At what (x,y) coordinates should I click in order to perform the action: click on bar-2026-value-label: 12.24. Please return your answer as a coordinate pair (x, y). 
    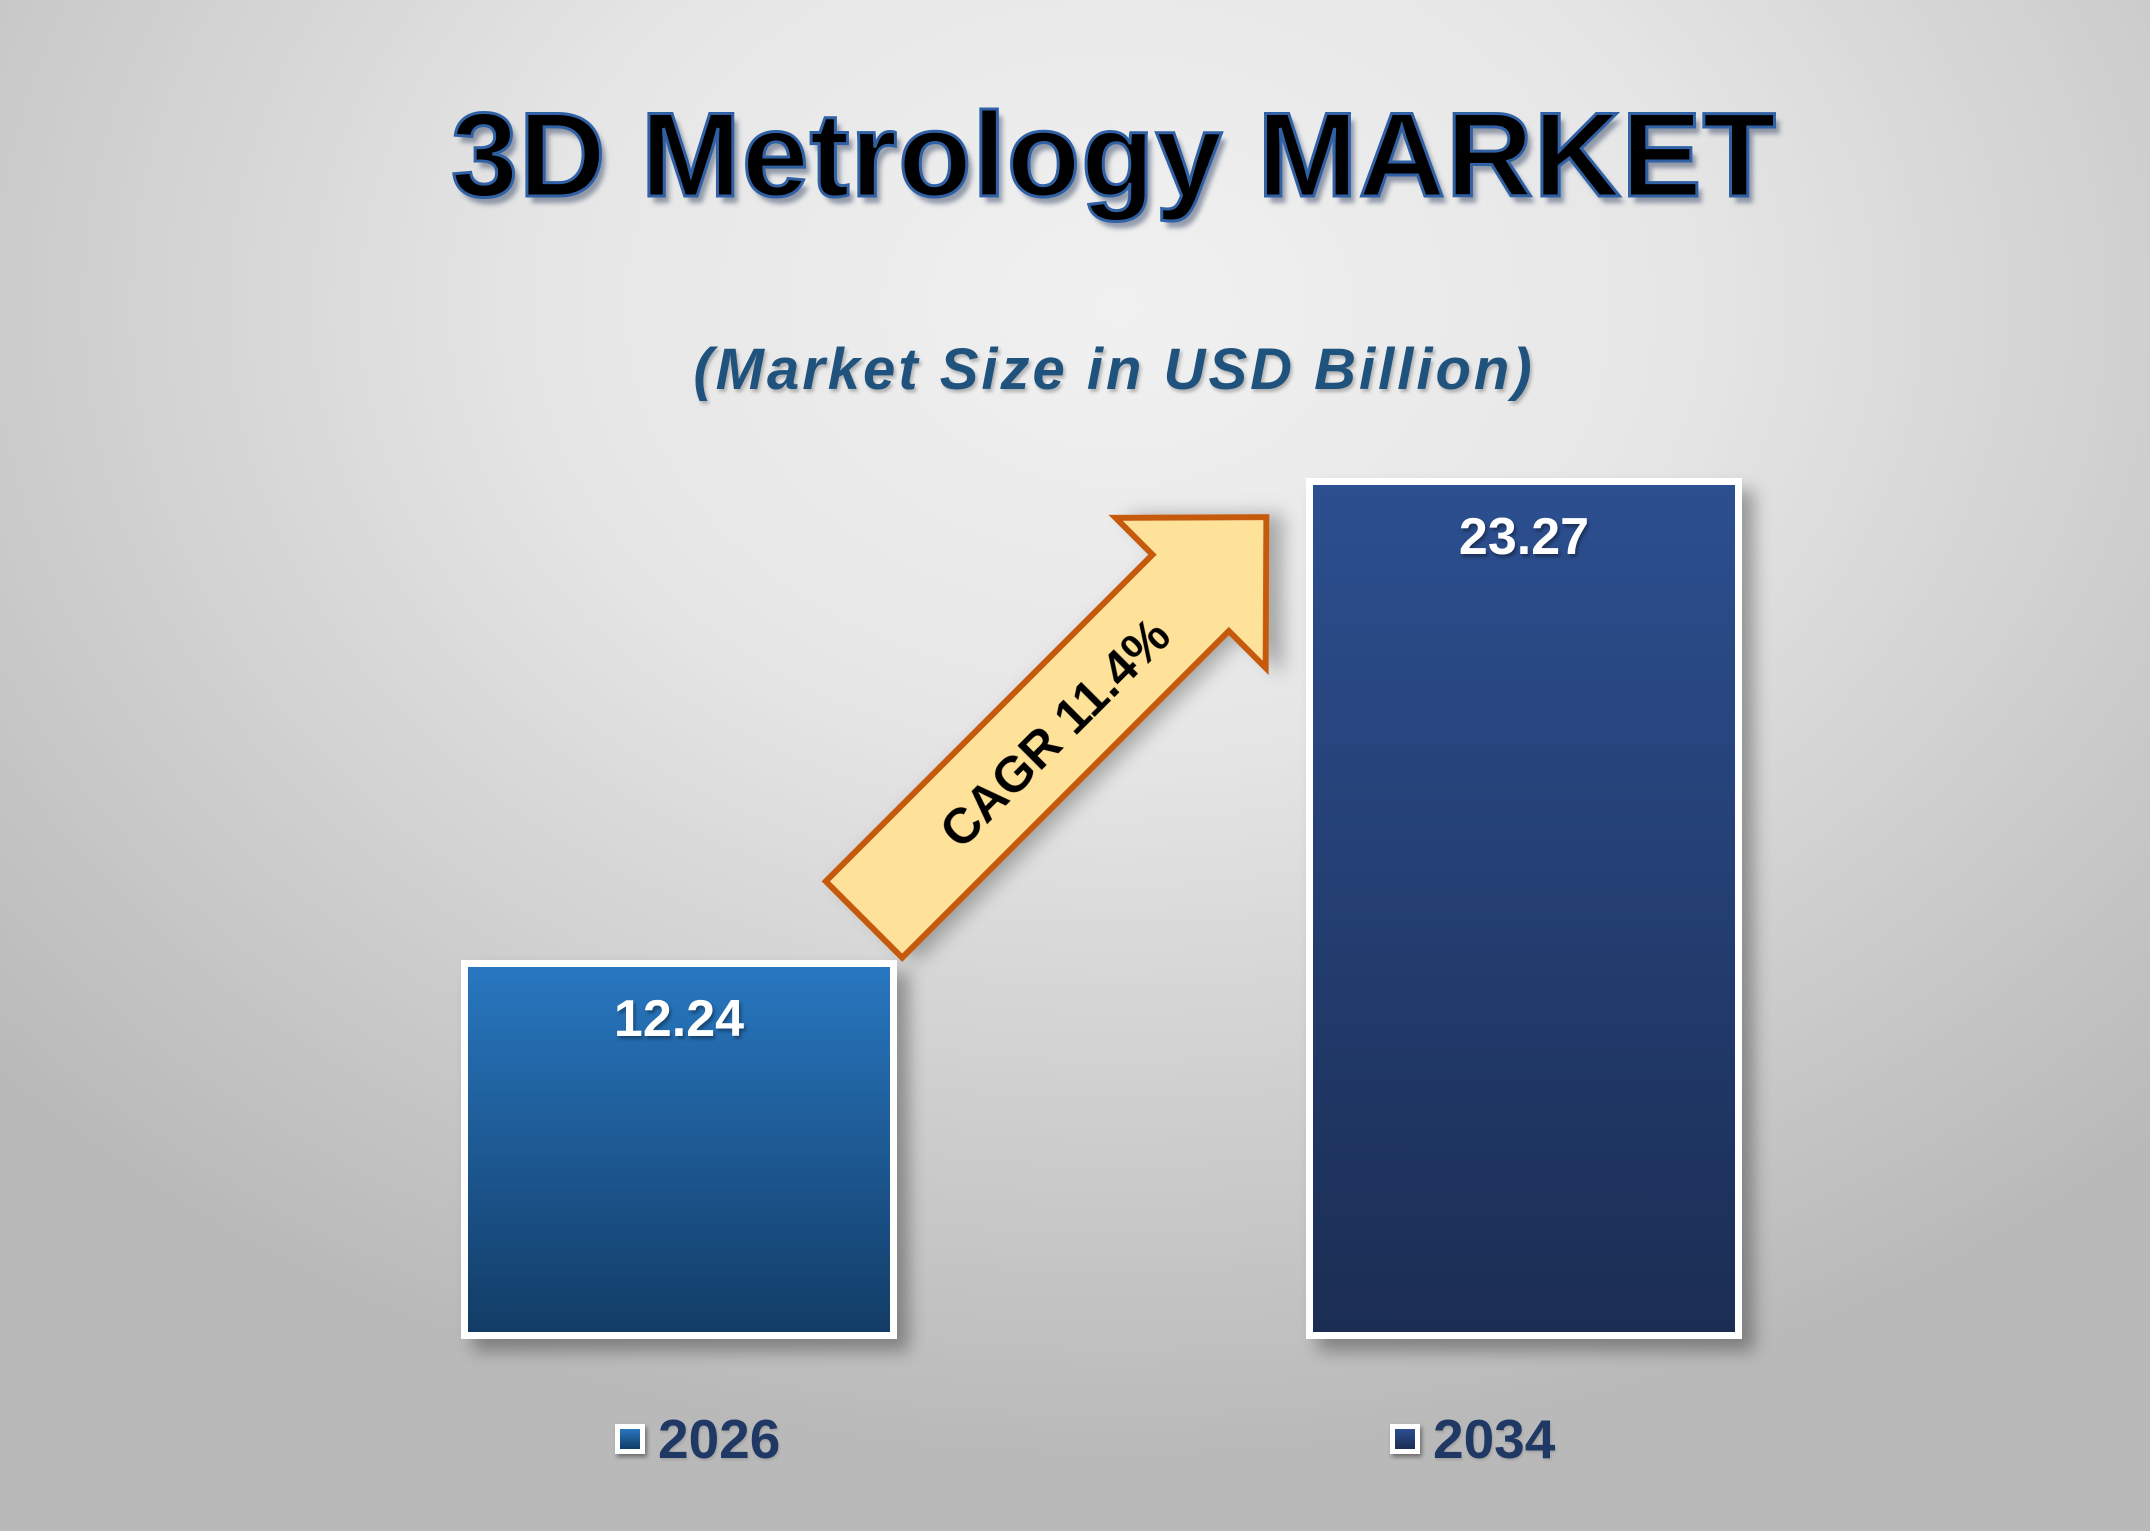
    Looking at the image, I should click on (679, 1019).